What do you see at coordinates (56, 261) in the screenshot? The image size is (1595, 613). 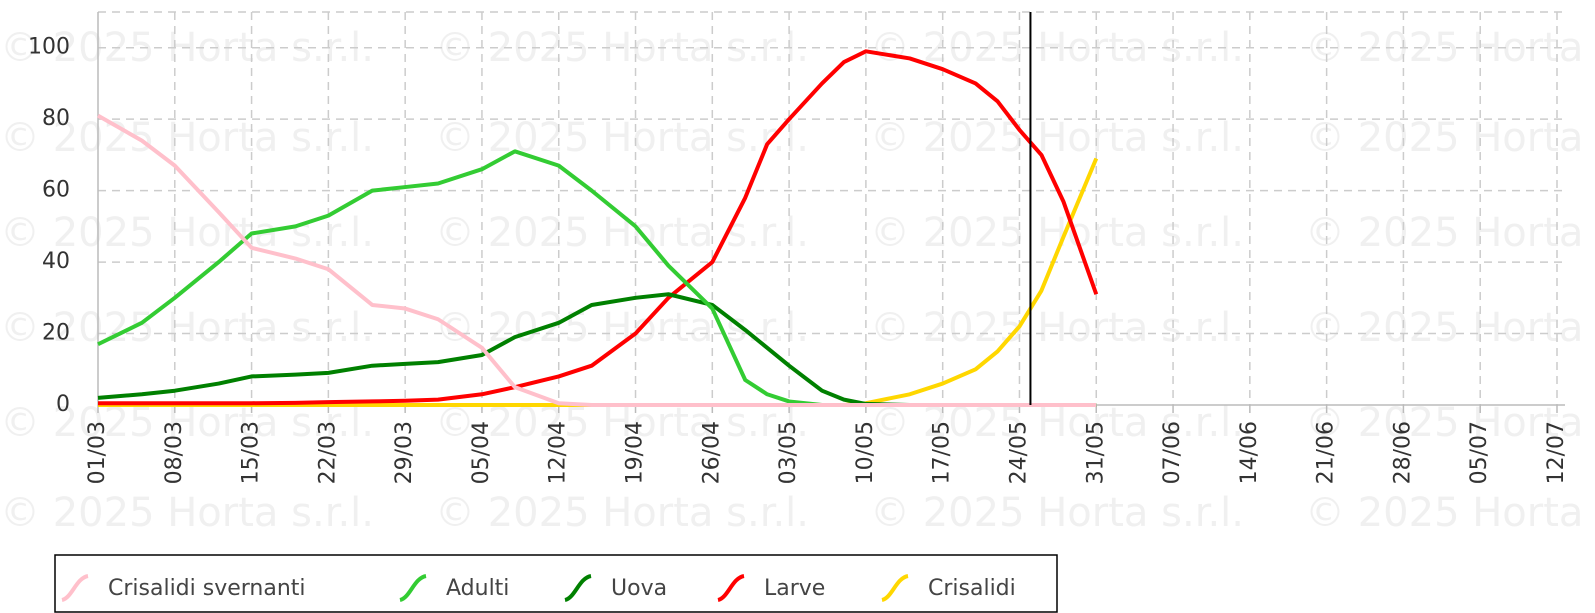 I see `y-tick-label: 40` at bounding box center [56, 261].